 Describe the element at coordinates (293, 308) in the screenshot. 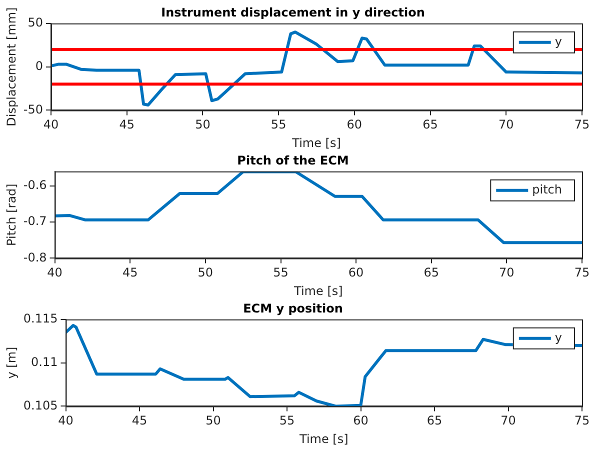

I see `chart-title: ECM y position` at that location.